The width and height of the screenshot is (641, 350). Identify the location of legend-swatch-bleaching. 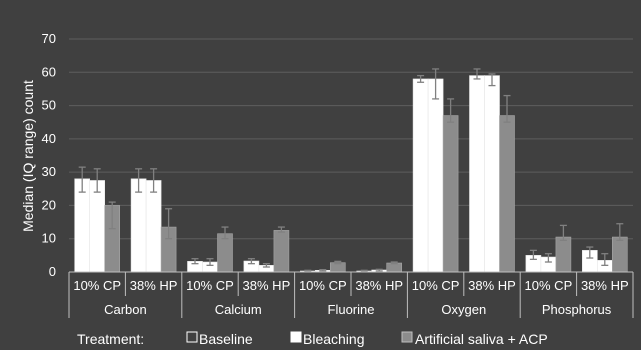
(296, 337).